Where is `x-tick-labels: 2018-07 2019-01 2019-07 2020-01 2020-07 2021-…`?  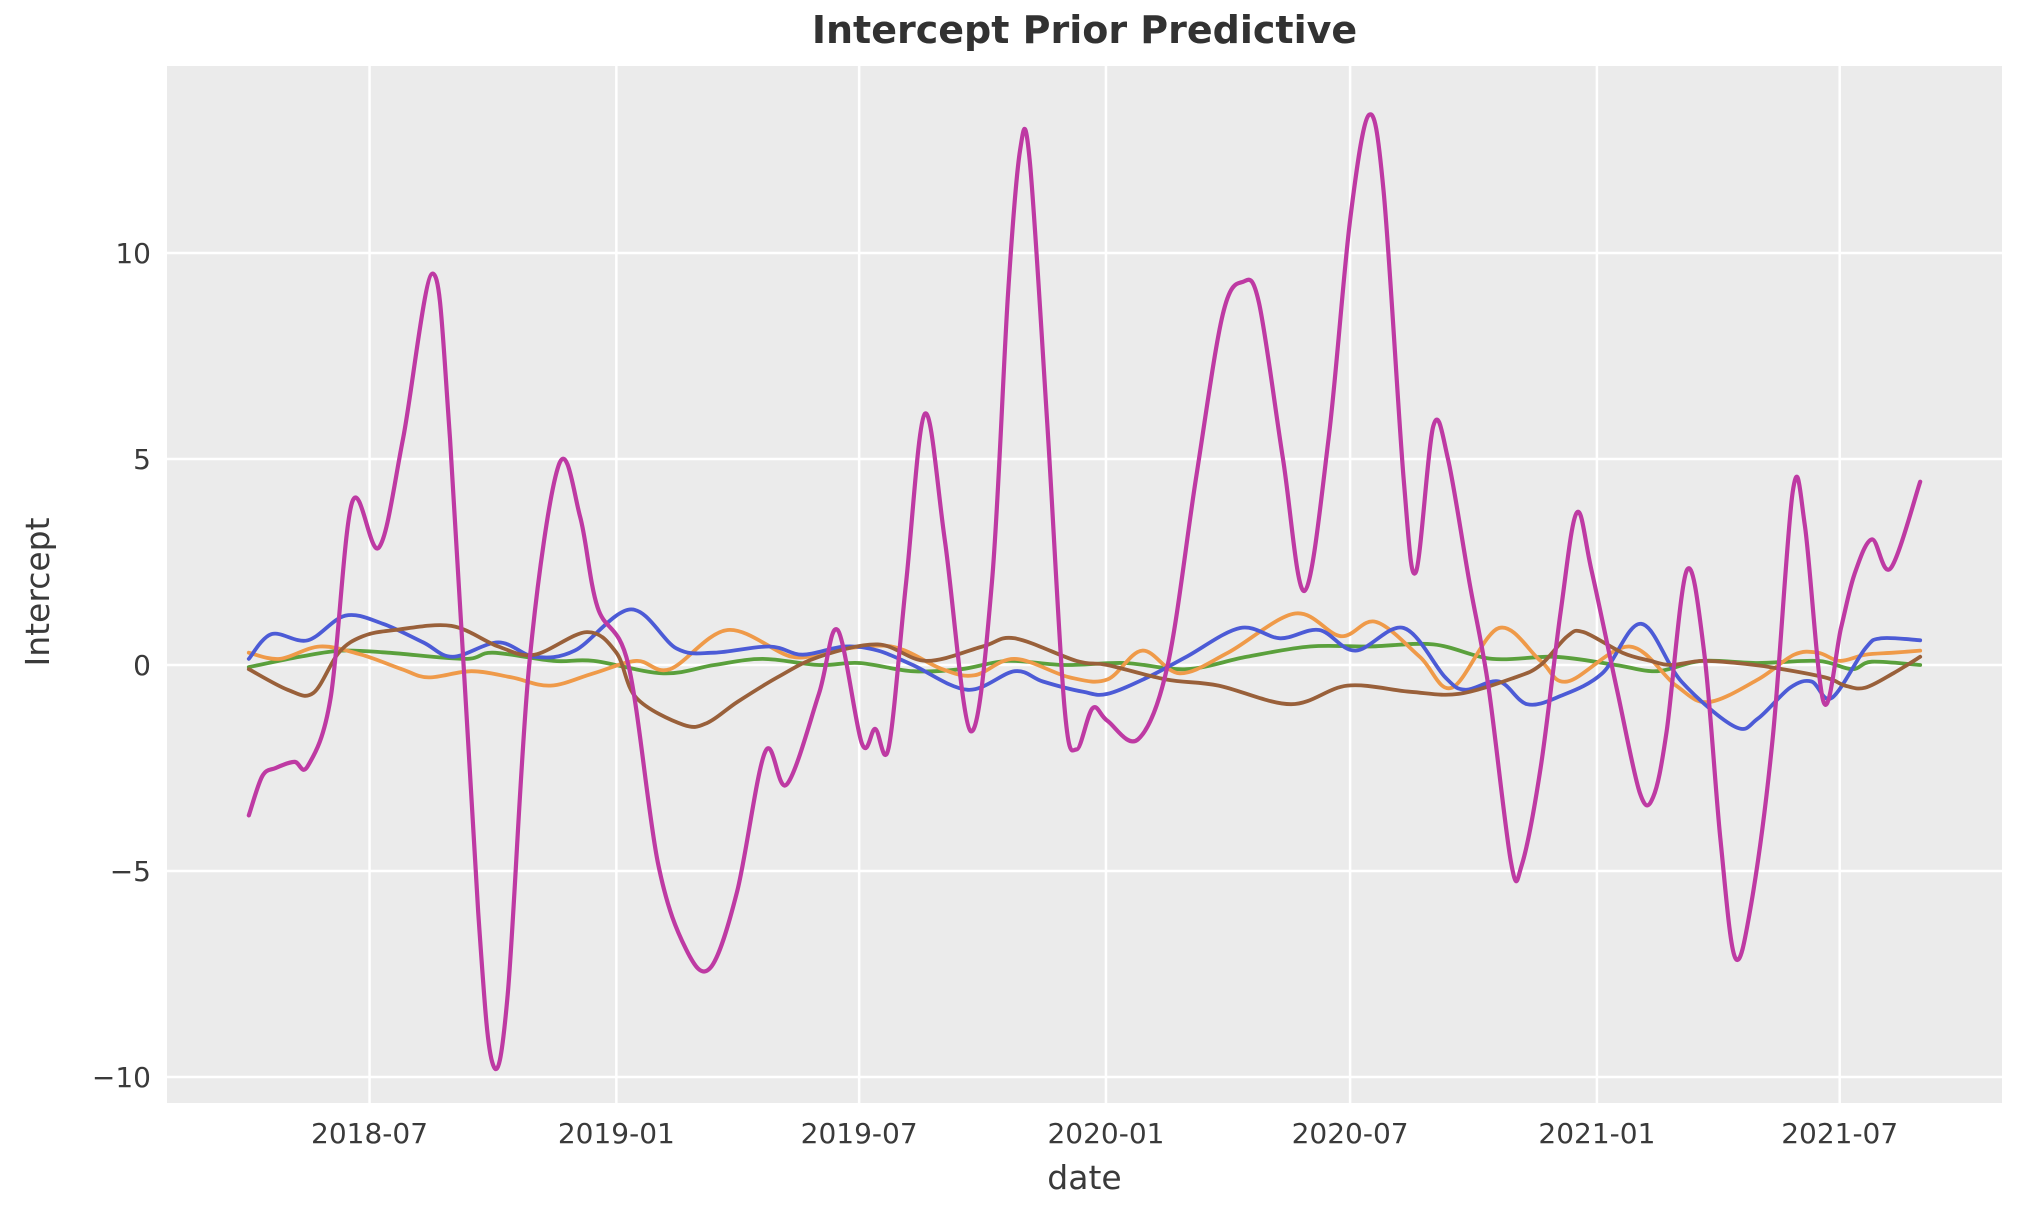 x-tick-labels: 2018-07 2019-01 2019-07 2020-01 2020-07 2021-… is located at coordinates (1104, 1133).